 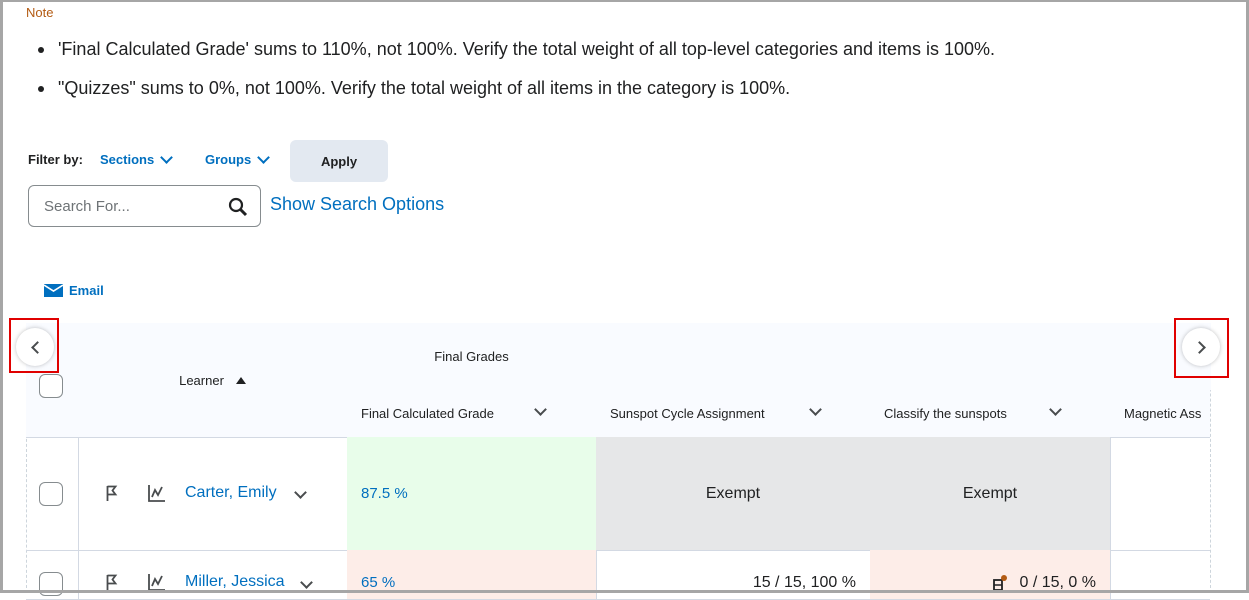 What do you see at coordinates (127, 159) in the screenshot?
I see `sections-label: Sections` at bounding box center [127, 159].